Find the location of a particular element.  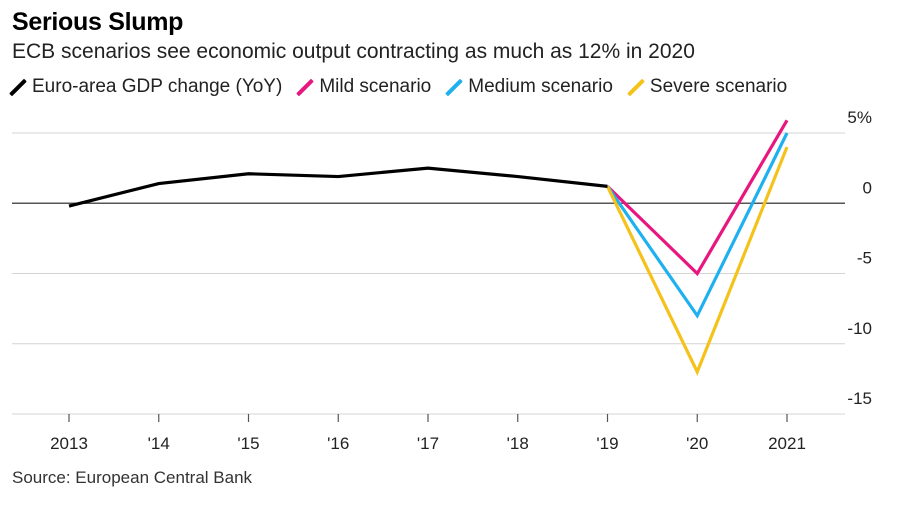

legend-item-gdp: Euro-area GDP change (YoY) is located at coordinates (146, 87).